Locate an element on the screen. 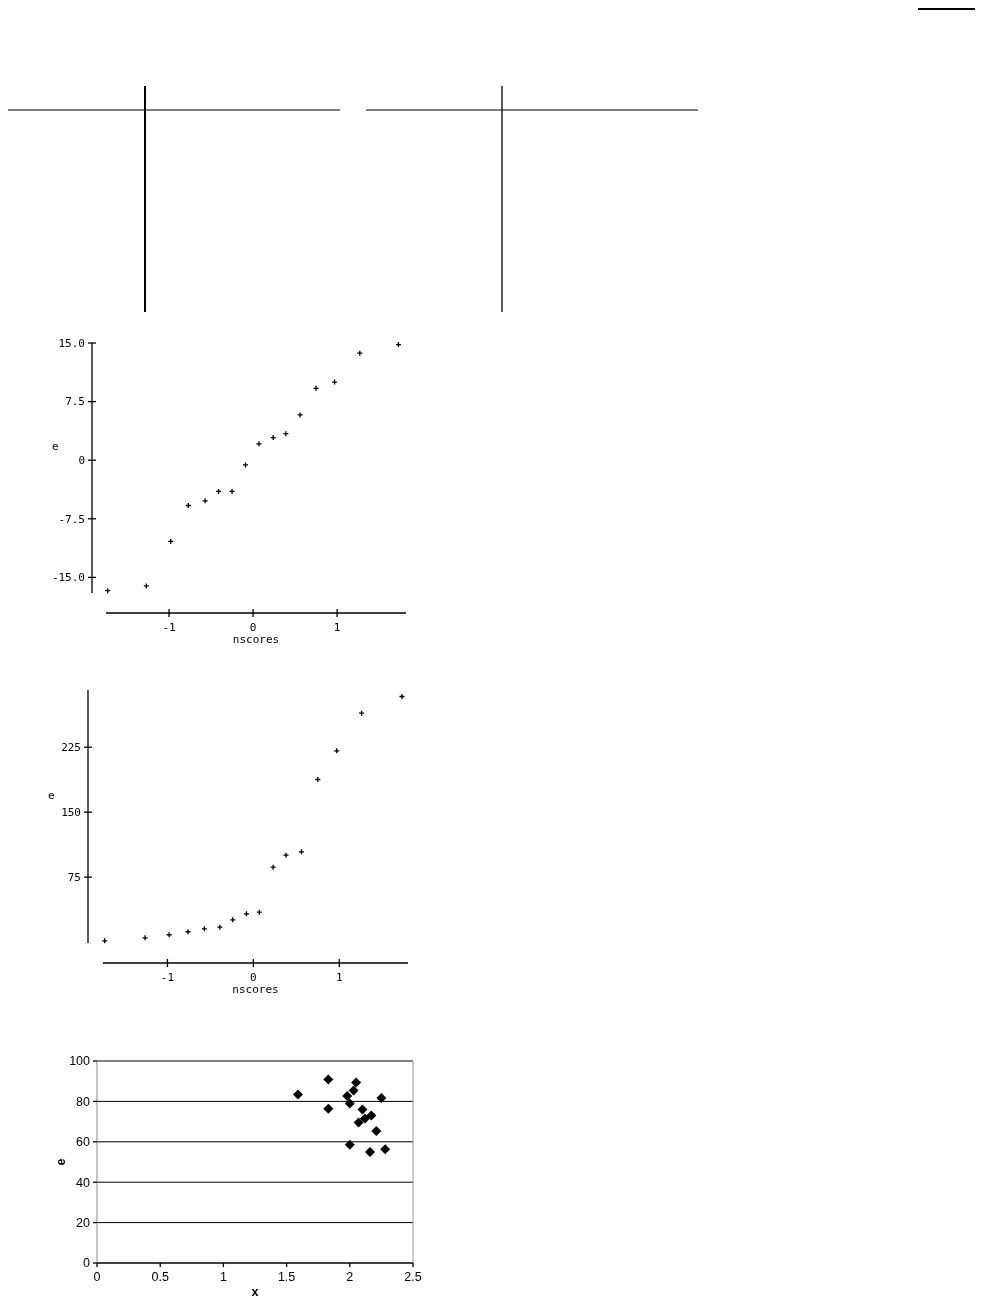 The width and height of the screenshot is (991, 1313). y-tick-label: 60 is located at coordinates (83, 1142).